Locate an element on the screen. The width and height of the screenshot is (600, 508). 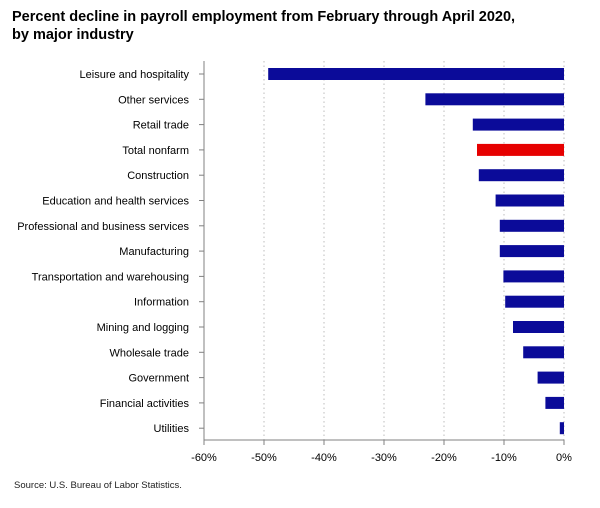
x-tick-label: -10% is located at coordinates (504, 458).